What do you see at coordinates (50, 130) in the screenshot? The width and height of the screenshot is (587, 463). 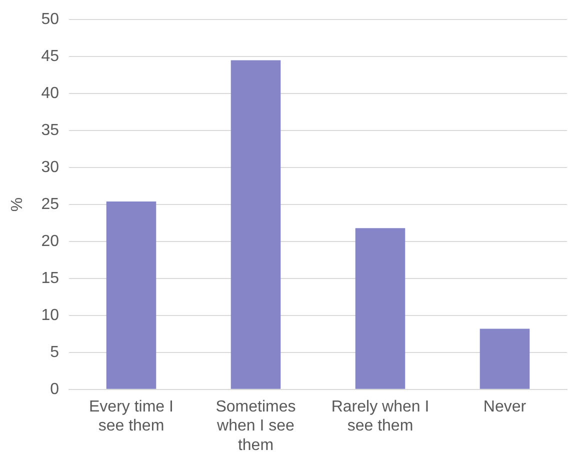 I see `y-tick-label: 35` at bounding box center [50, 130].